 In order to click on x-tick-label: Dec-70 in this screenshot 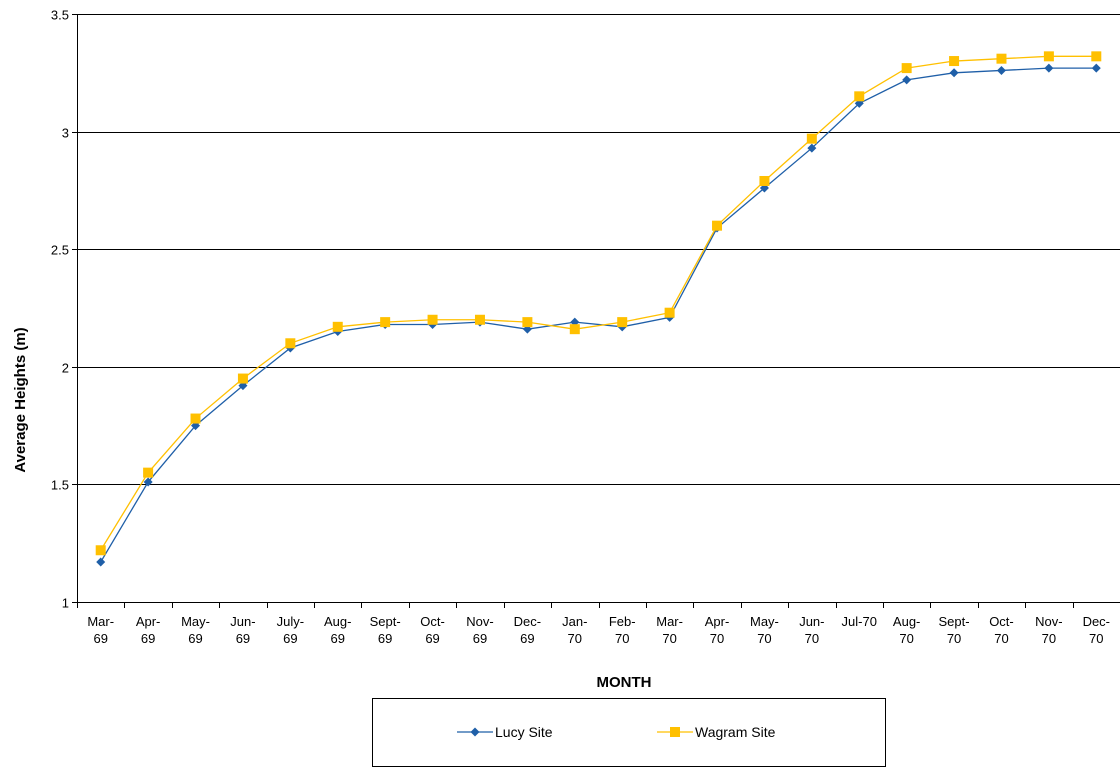, I will do `click(1096, 630)`.